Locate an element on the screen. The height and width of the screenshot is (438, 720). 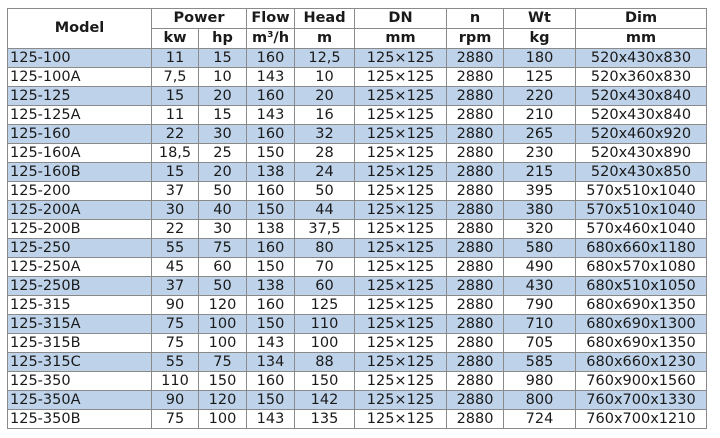
cell-dim: 760x700x1210 is located at coordinates (641, 419).